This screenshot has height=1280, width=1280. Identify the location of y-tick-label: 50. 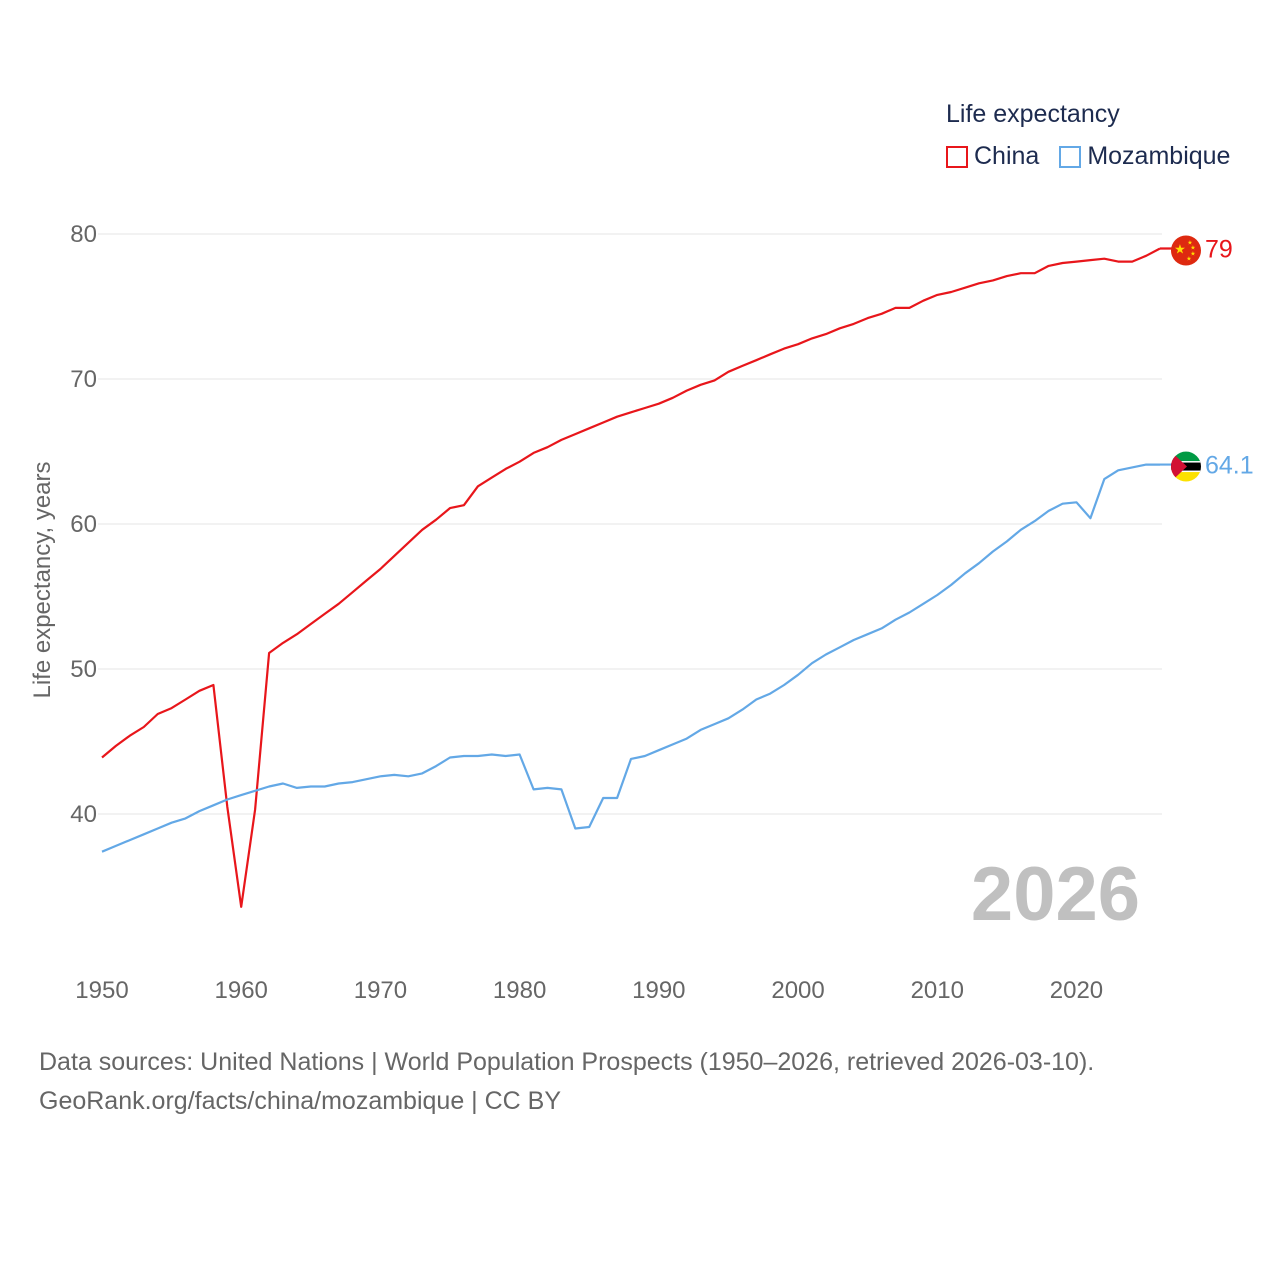
(83, 669).